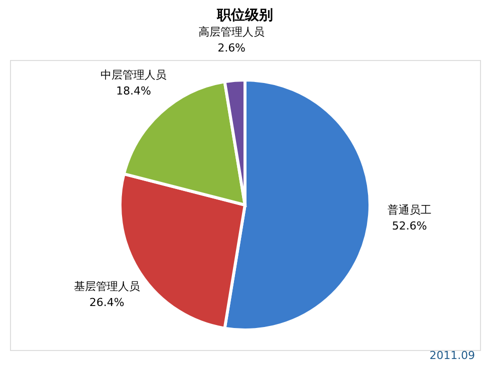 Image resolution: width=500 pixels, height=375 pixels. I want to click on data-label: 18.4%, so click(134, 91).